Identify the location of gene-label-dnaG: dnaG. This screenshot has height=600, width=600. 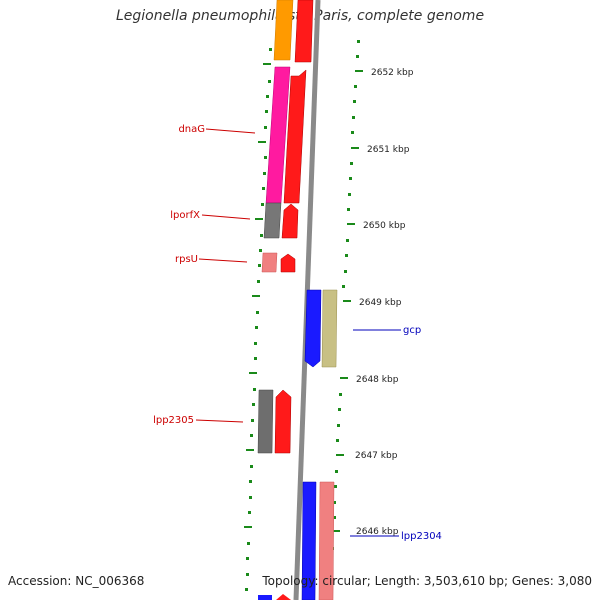
(191, 129).